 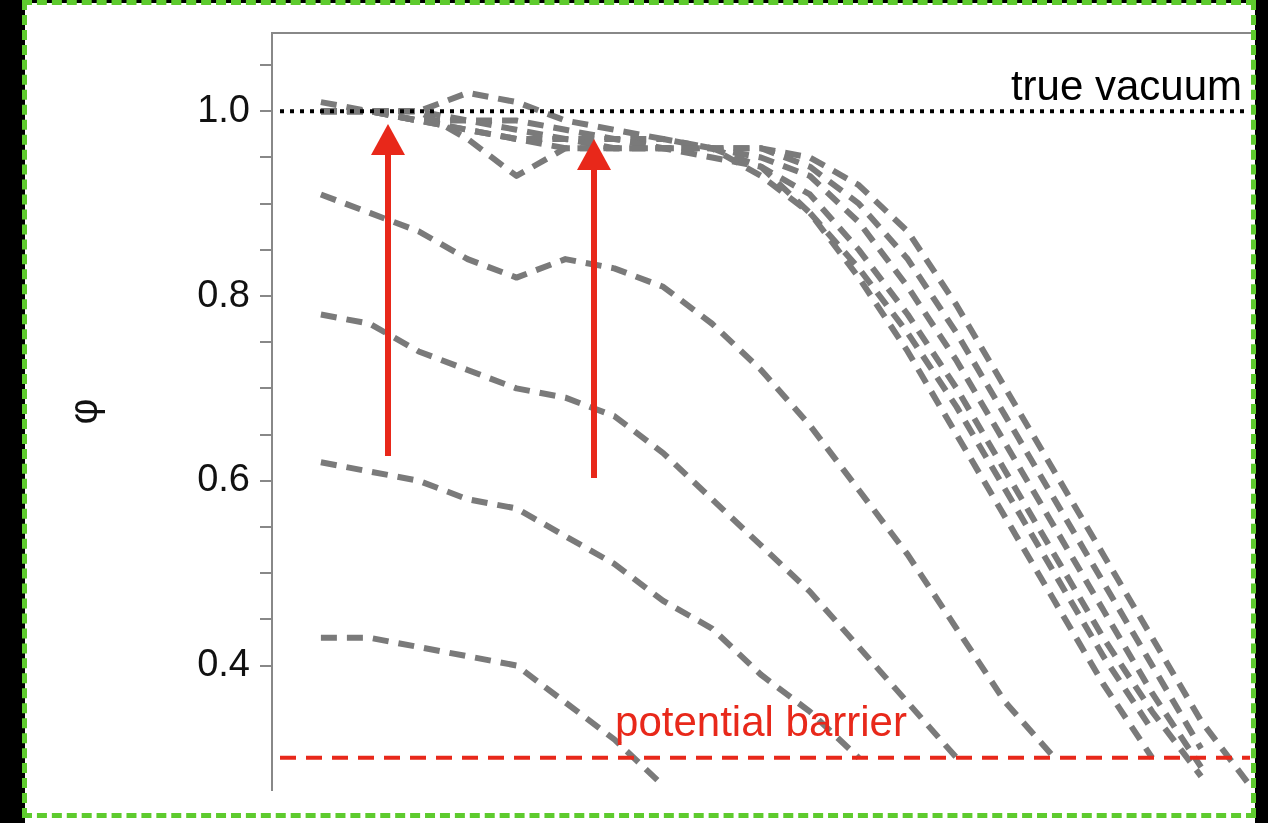 I want to click on ref-line-label: potential barrier, so click(x=761, y=722).